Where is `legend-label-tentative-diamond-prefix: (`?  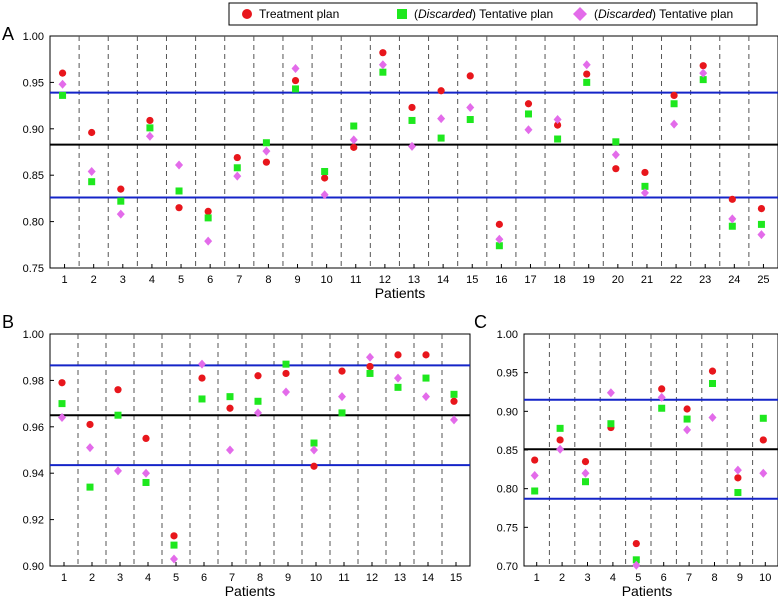 legend-label-tentative-diamond-prefix: ( is located at coordinates (596, 14).